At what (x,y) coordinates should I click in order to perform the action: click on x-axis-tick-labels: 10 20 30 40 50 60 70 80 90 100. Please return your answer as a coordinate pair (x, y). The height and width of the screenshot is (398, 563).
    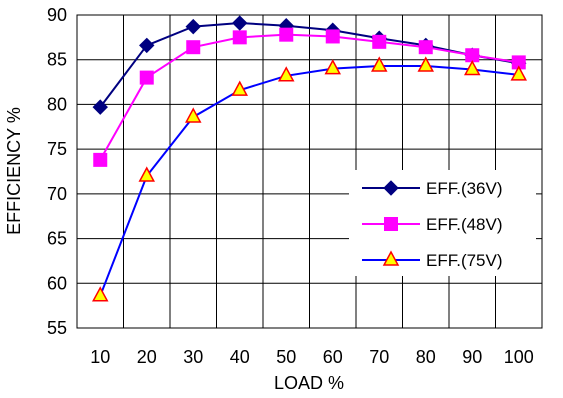
    Looking at the image, I should click on (312, 357).